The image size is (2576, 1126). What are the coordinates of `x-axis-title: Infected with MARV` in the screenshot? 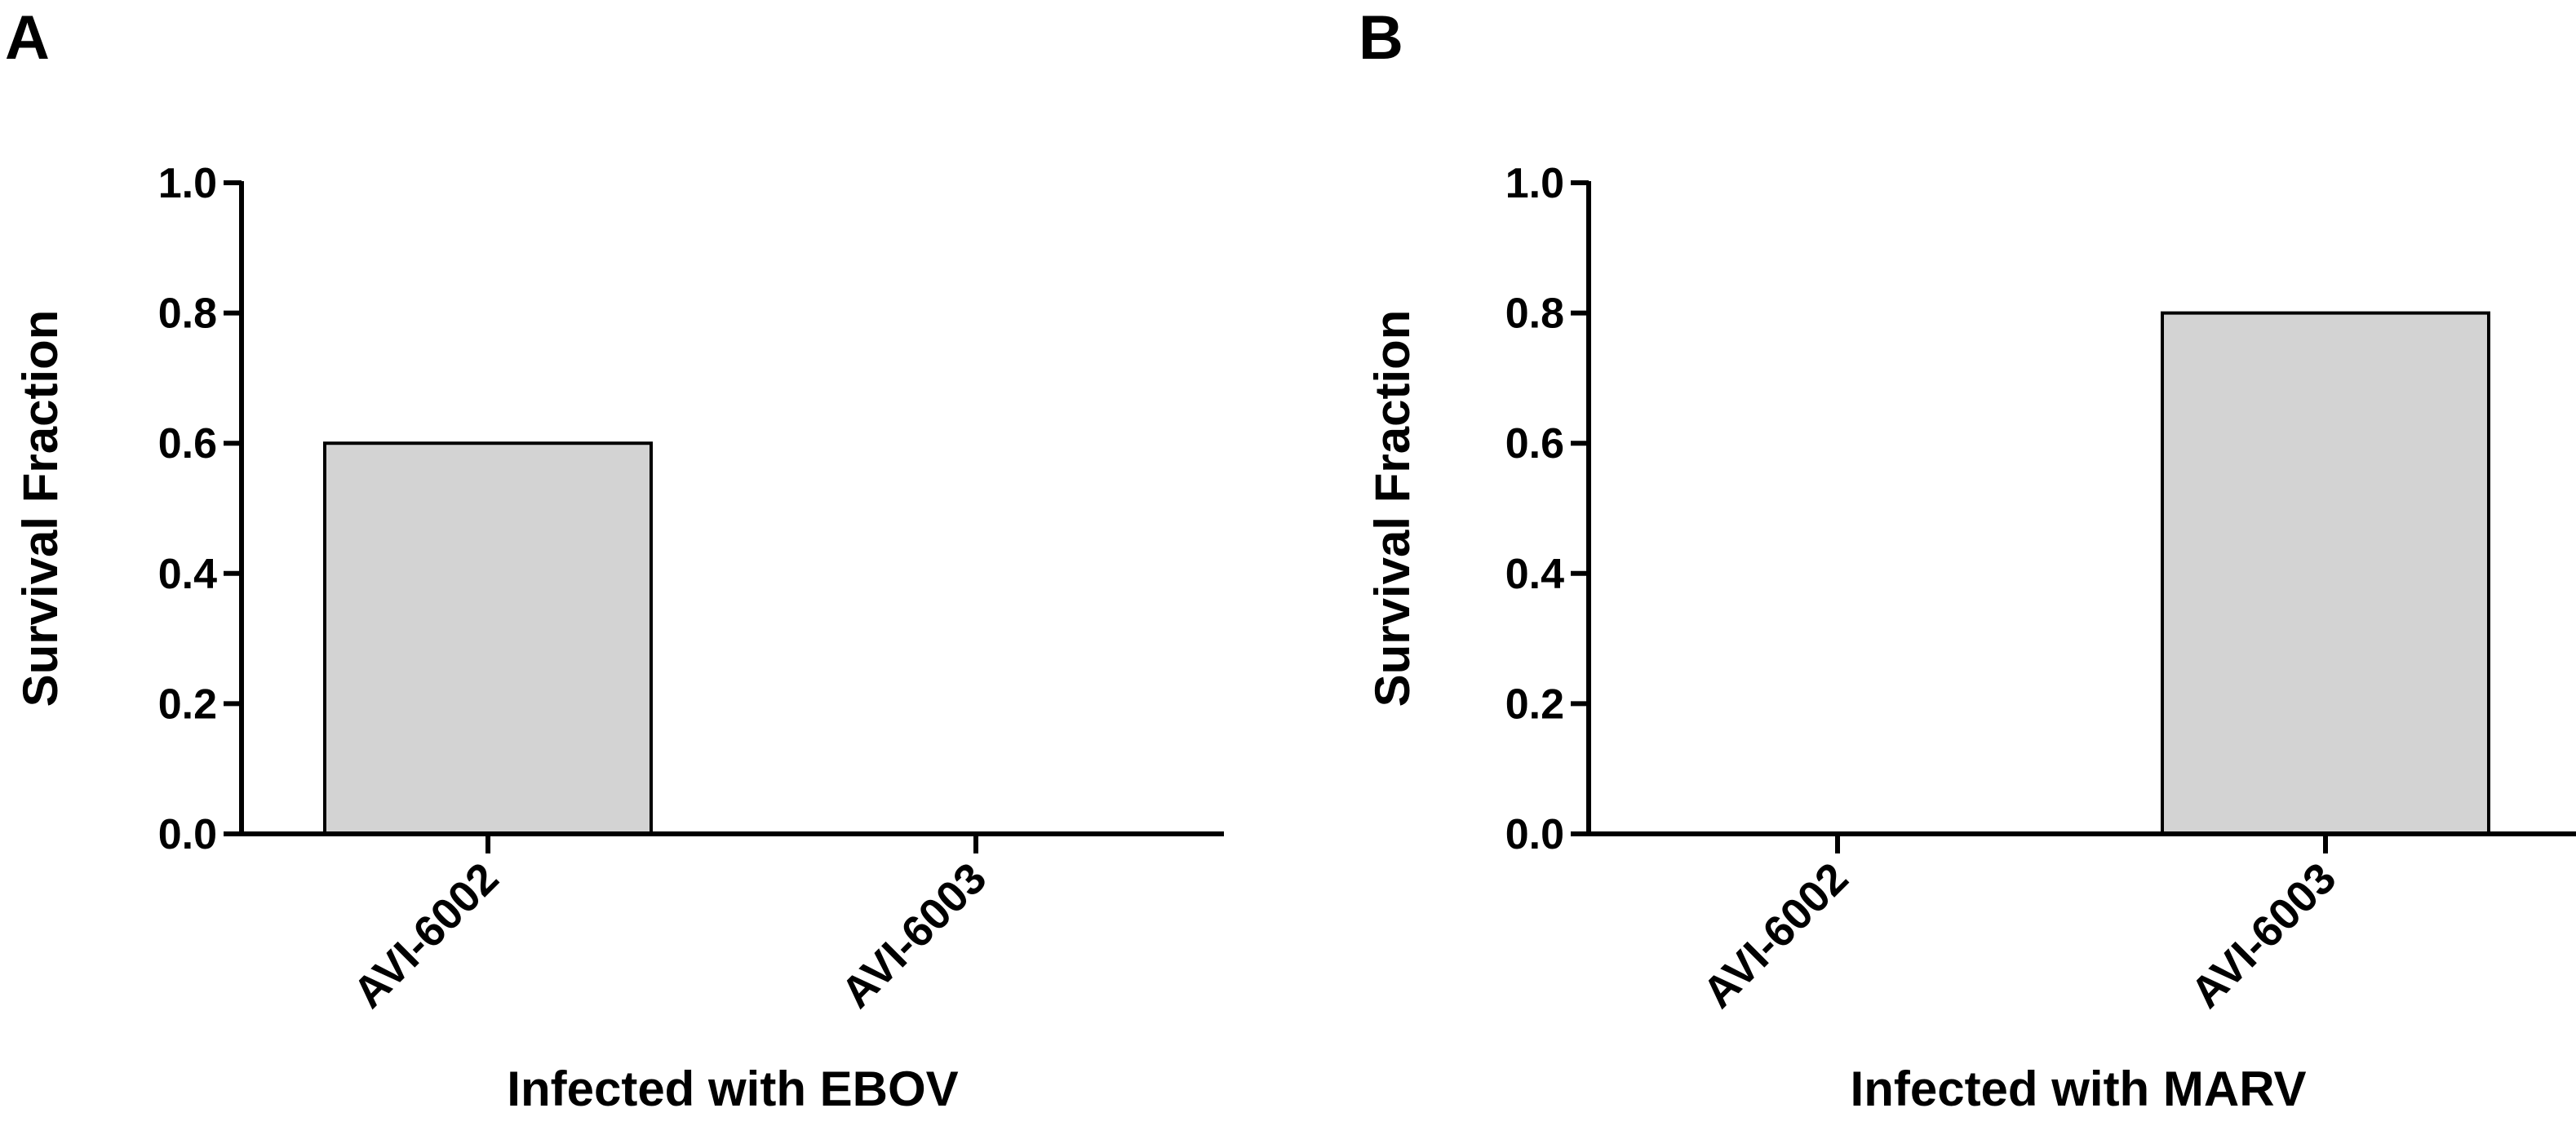 It's located at (2079, 1089).